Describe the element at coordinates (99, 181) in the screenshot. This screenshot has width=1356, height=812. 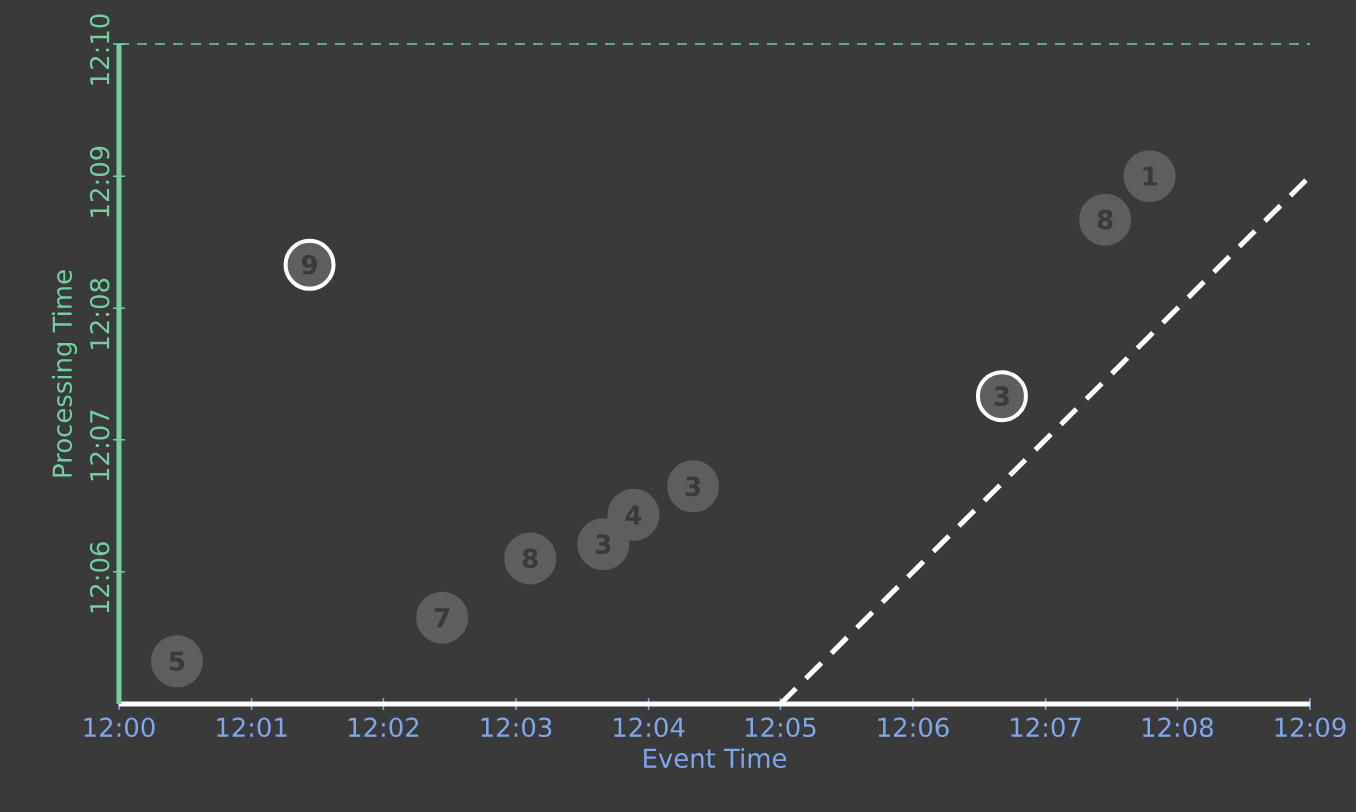
I see `y-tick-label: 12:09` at that location.